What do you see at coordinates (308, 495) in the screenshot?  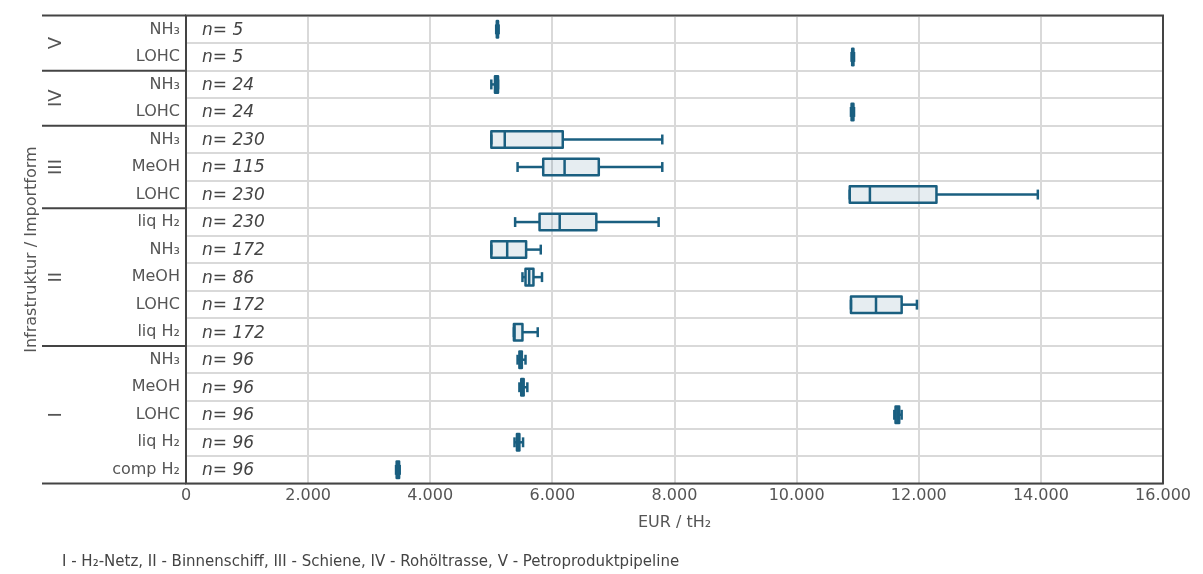 I see `x-tick-label: 2.000` at bounding box center [308, 495].